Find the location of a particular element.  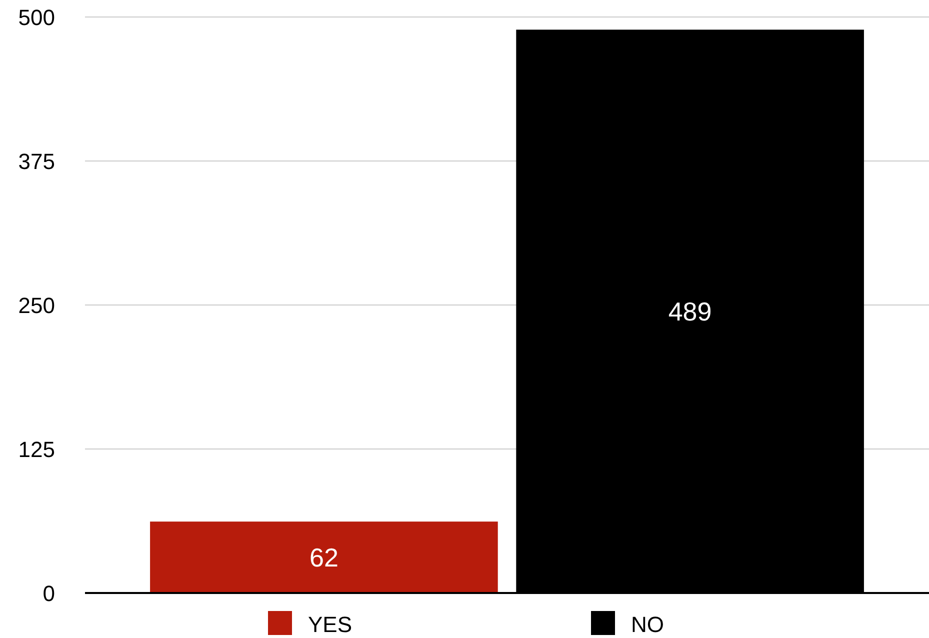

y-tick-label: 375 is located at coordinates (36, 161).